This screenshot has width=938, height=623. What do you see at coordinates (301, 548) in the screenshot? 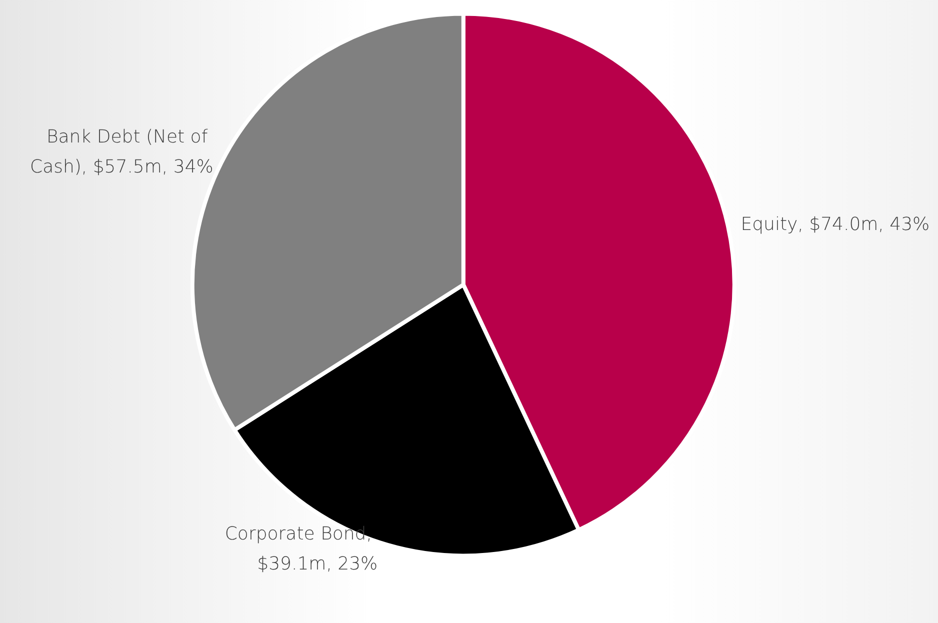
I see `slice-label: Corporate Bond, $39.1m, 23%` at bounding box center [301, 548].